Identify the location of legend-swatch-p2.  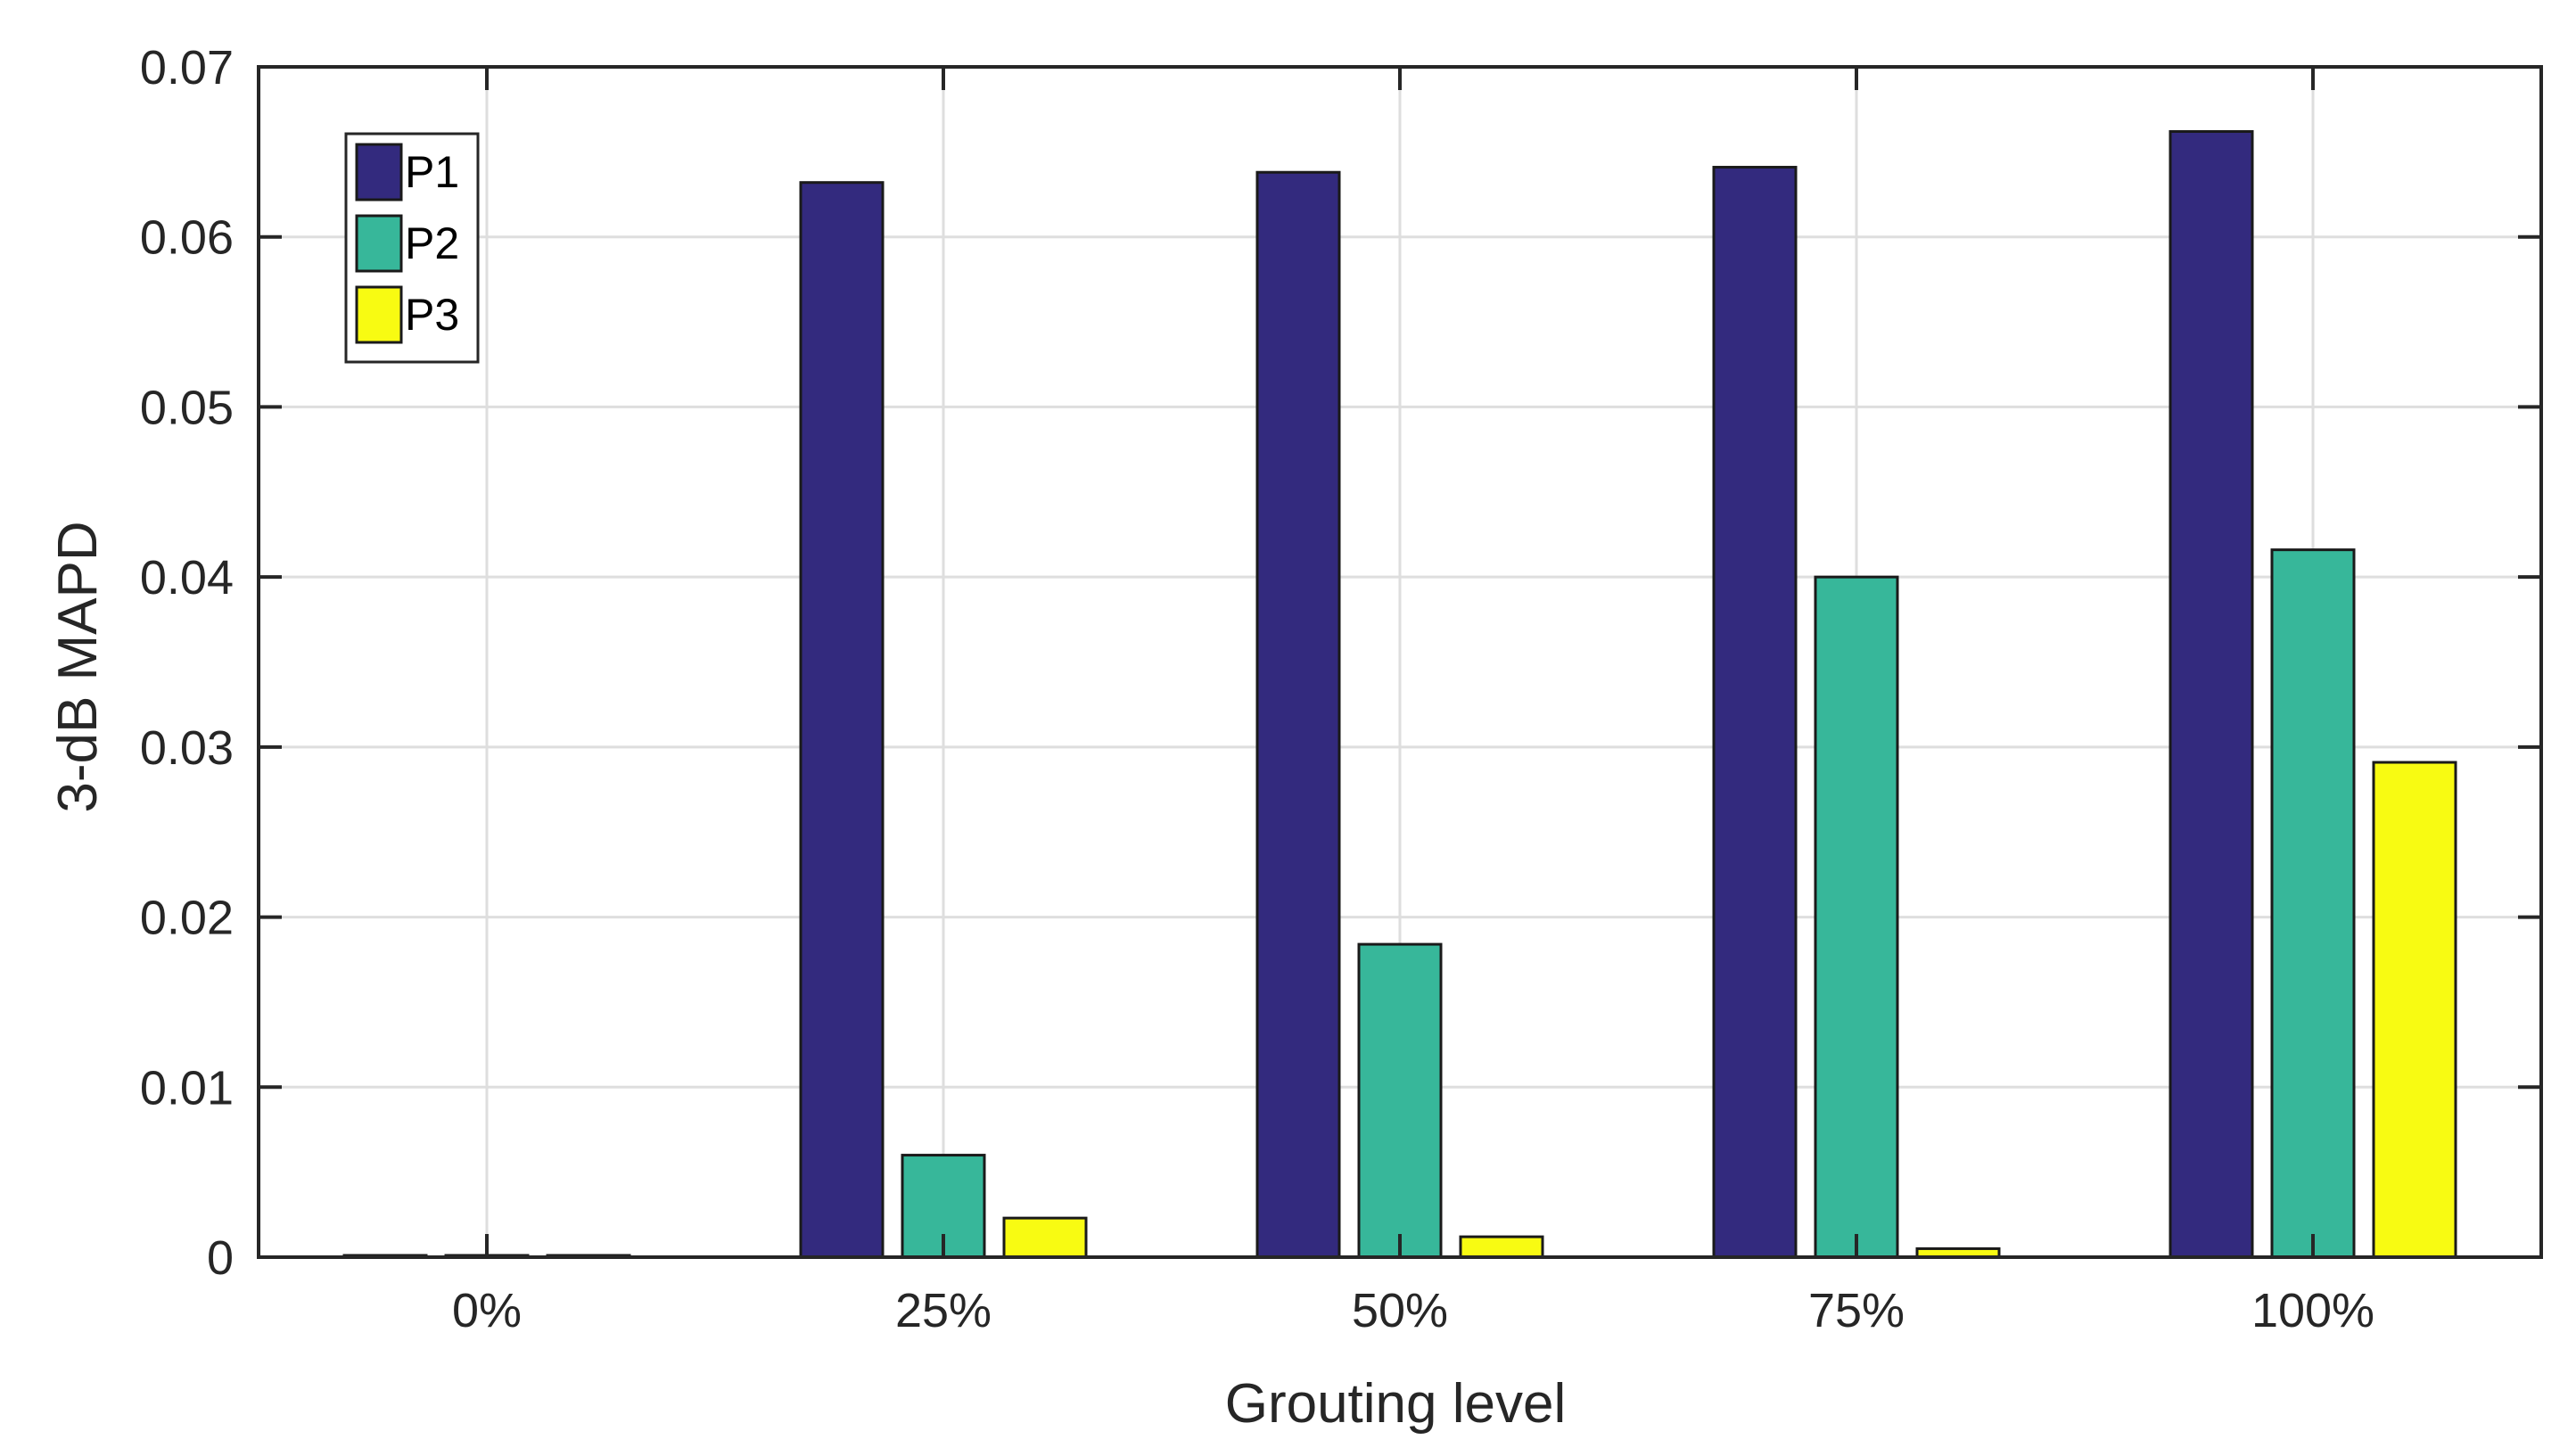
(379, 243).